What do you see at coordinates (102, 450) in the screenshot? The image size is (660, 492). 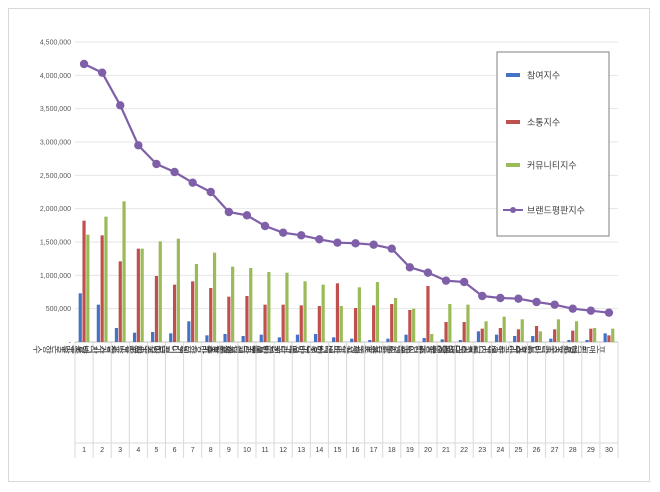 I see `rank-label: 2` at bounding box center [102, 450].